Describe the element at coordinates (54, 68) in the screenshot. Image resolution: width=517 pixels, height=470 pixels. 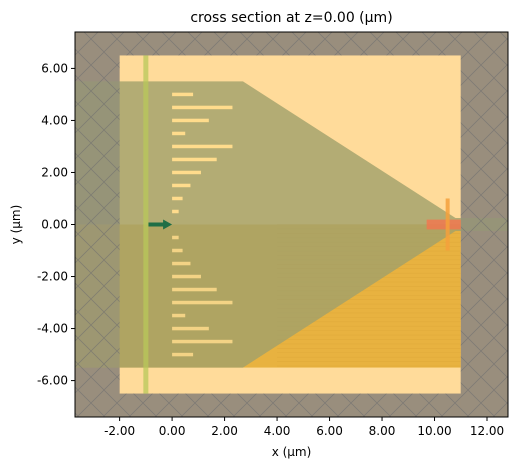
I see `y-tick-label: 6.00` at that location.